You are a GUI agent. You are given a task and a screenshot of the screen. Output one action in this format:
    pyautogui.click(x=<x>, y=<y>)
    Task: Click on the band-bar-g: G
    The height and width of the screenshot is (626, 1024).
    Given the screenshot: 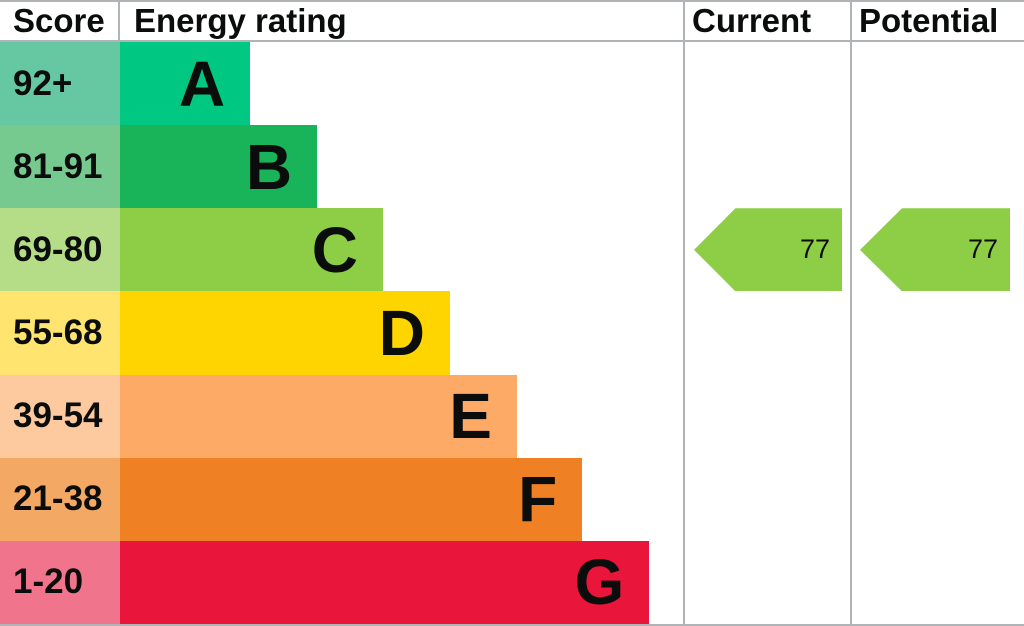 What is the action you would take?
    pyautogui.click(x=385, y=582)
    